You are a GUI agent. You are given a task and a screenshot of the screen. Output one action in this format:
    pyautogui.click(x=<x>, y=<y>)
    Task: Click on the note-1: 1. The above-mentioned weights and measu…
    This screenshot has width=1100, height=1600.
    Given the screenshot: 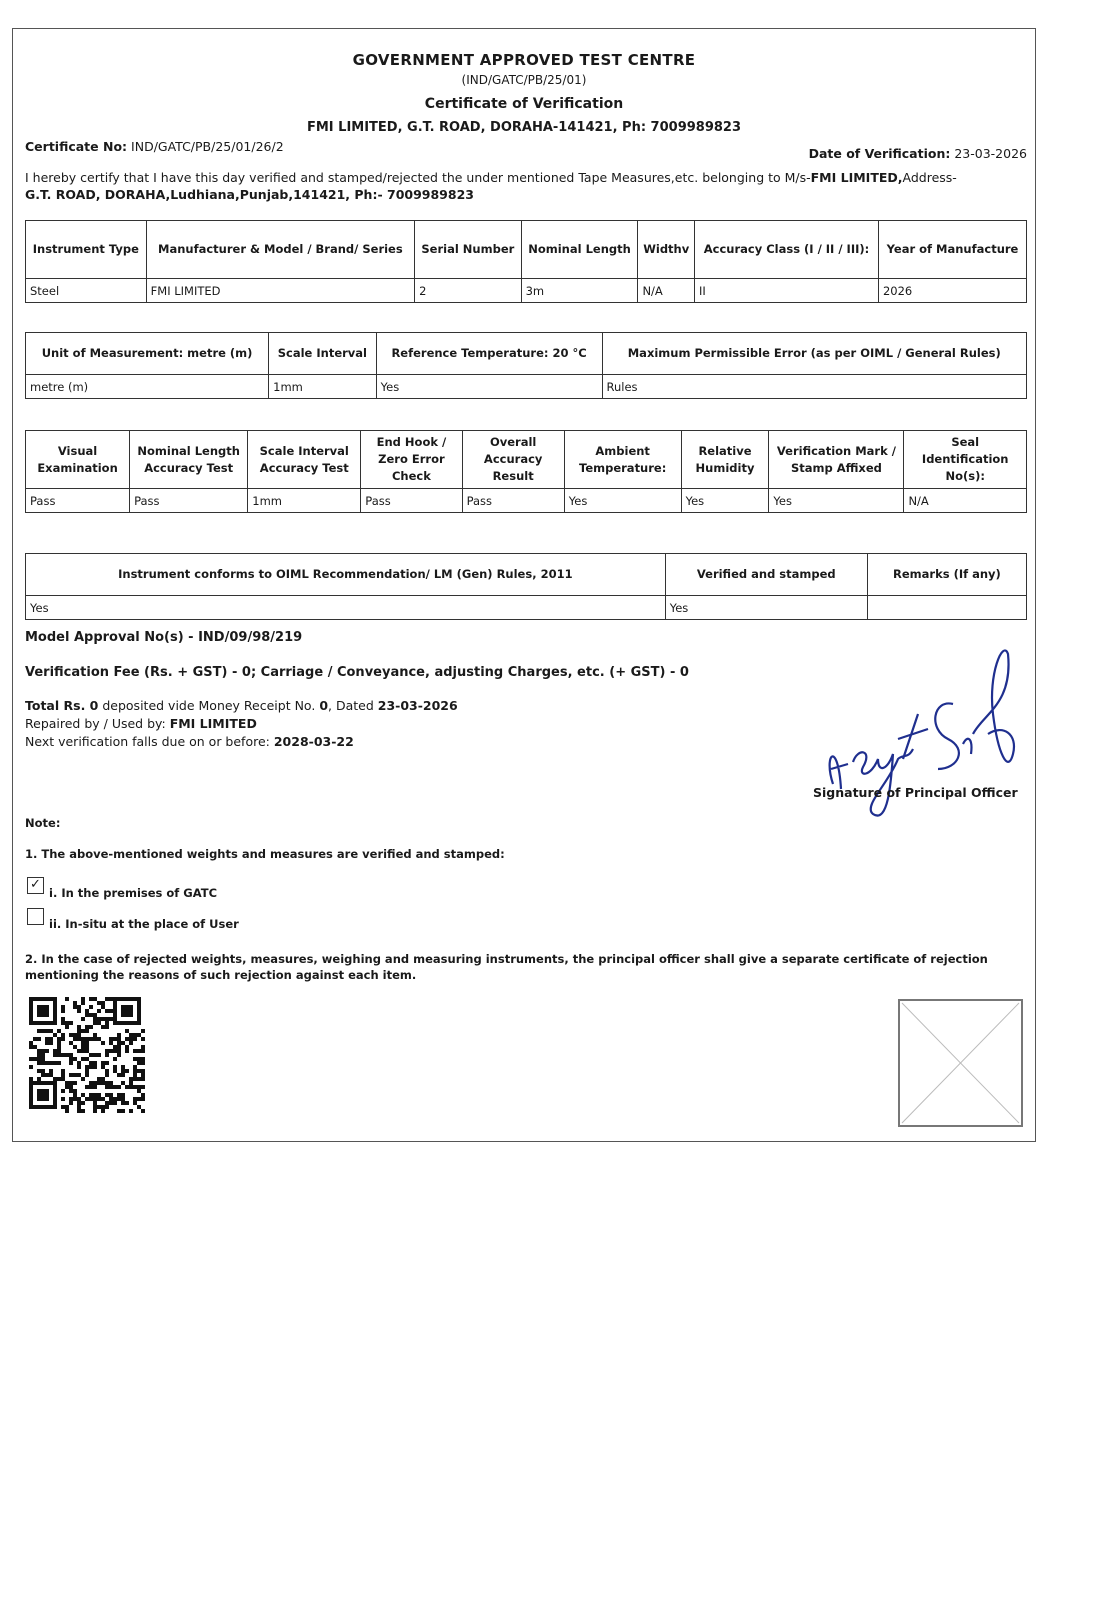 What is the action you would take?
    pyautogui.click(x=265, y=854)
    